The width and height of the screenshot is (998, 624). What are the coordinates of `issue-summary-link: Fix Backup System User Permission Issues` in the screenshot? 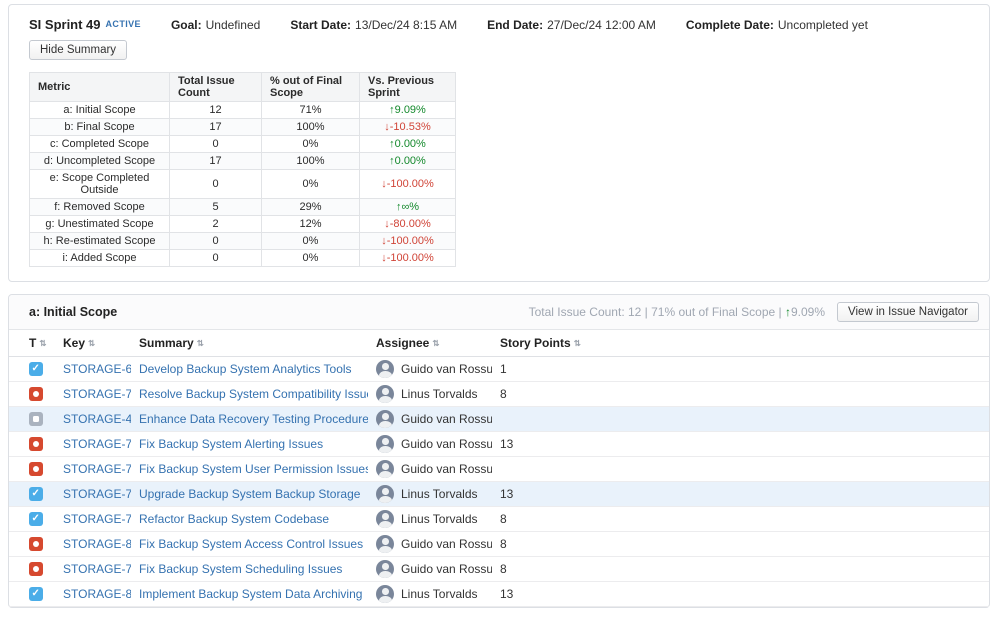 It's located at (253, 469).